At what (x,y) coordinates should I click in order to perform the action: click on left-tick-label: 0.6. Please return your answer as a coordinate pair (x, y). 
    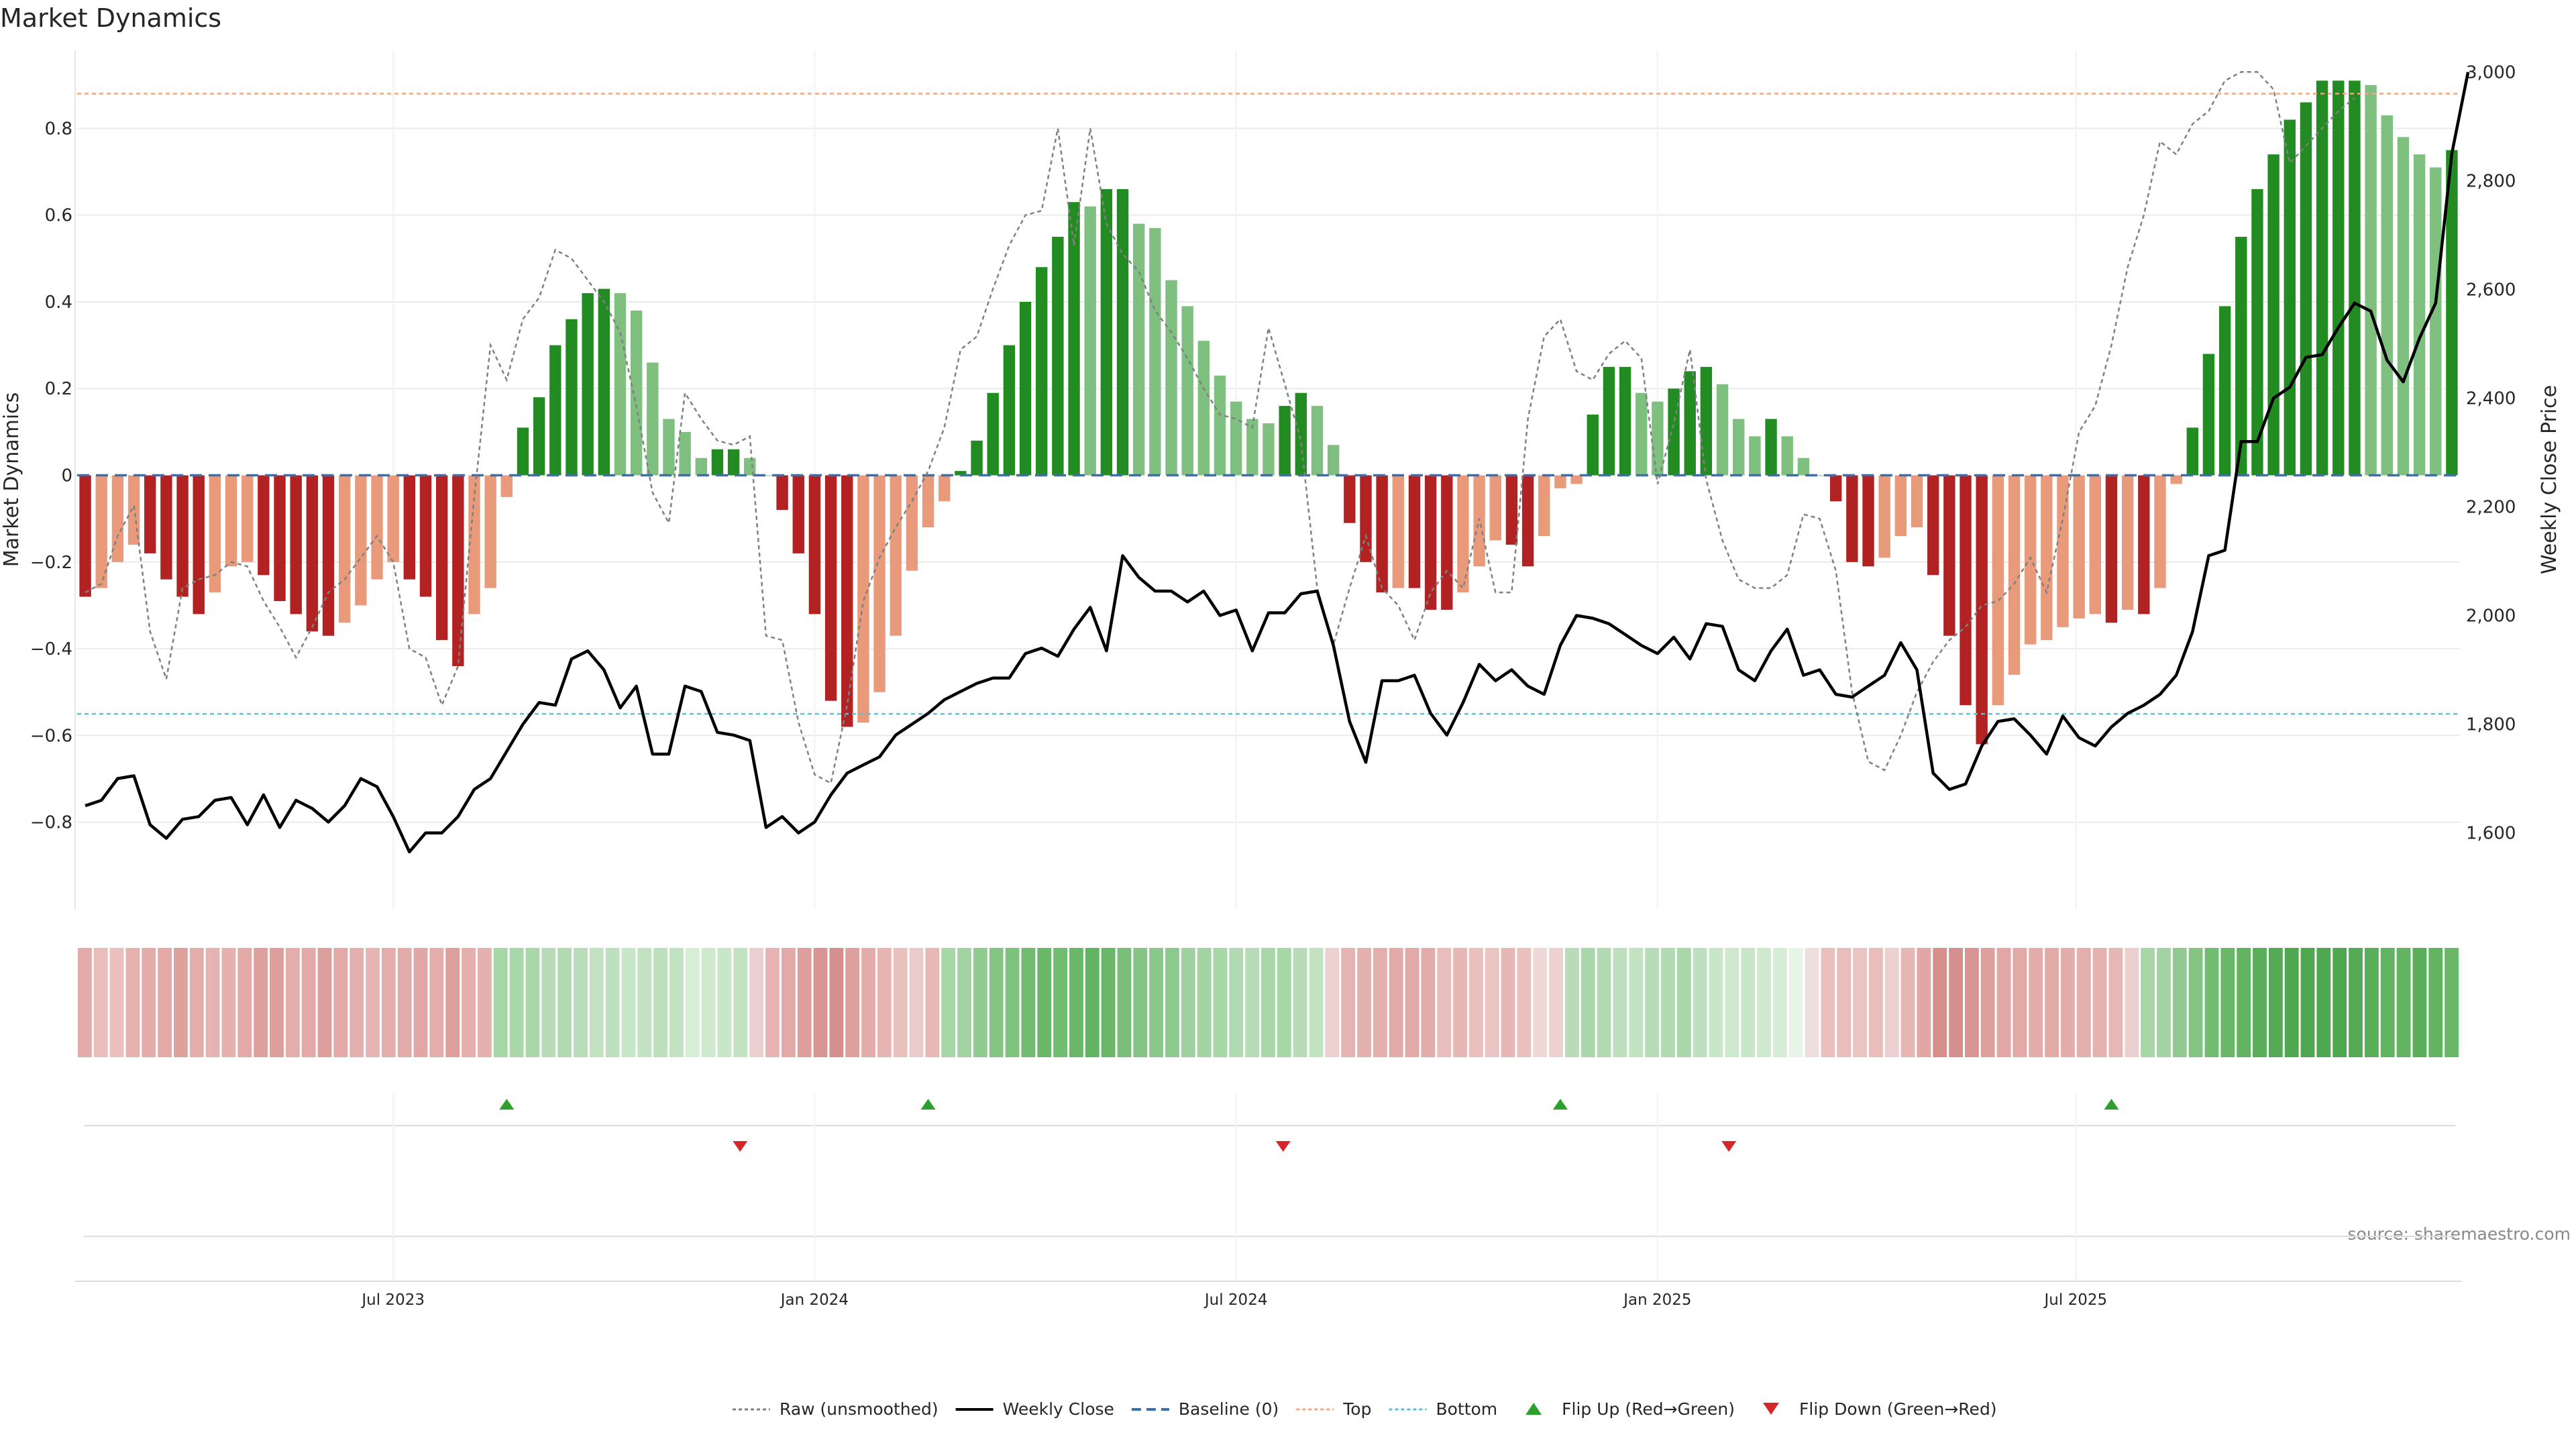
    Looking at the image, I should click on (58, 216).